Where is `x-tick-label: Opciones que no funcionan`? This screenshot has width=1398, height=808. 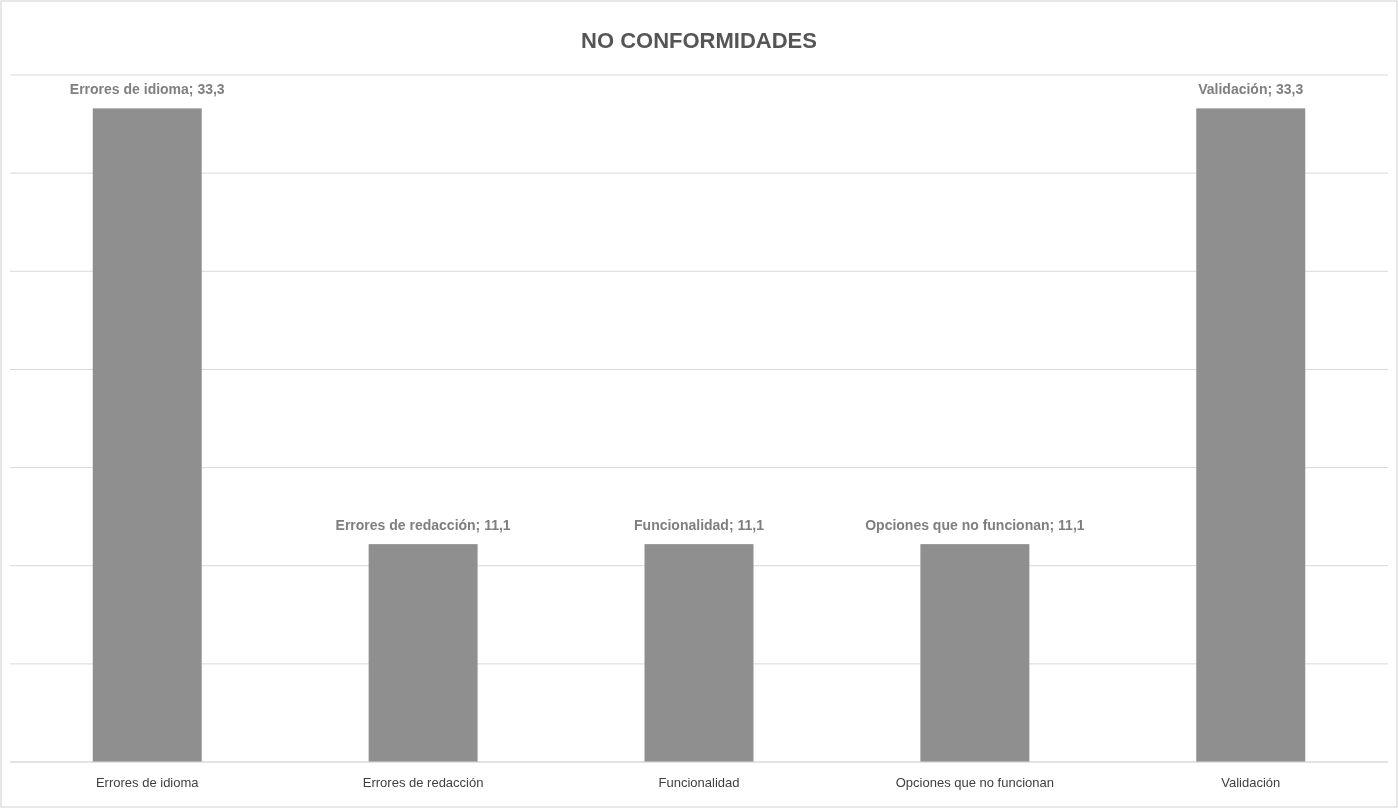
x-tick-label: Opciones que no funcionan is located at coordinates (975, 782).